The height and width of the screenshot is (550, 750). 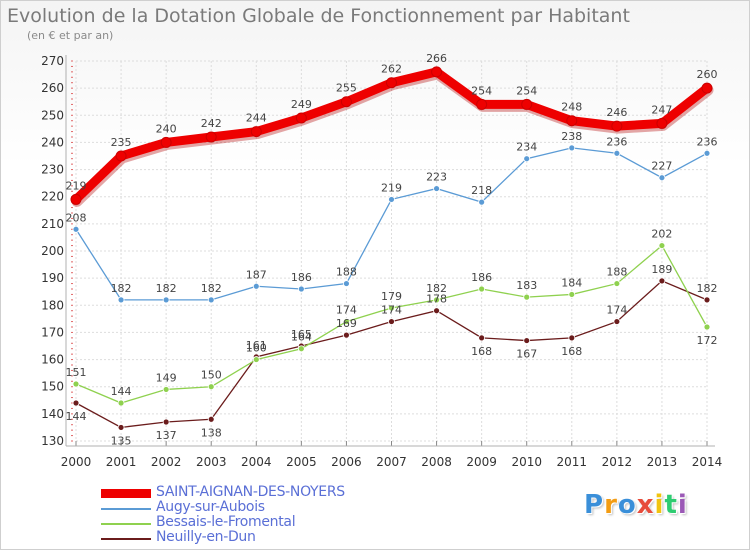 What do you see at coordinates (707, 462) in the screenshot?
I see `x-tick-label: 2014` at bounding box center [707, 462].